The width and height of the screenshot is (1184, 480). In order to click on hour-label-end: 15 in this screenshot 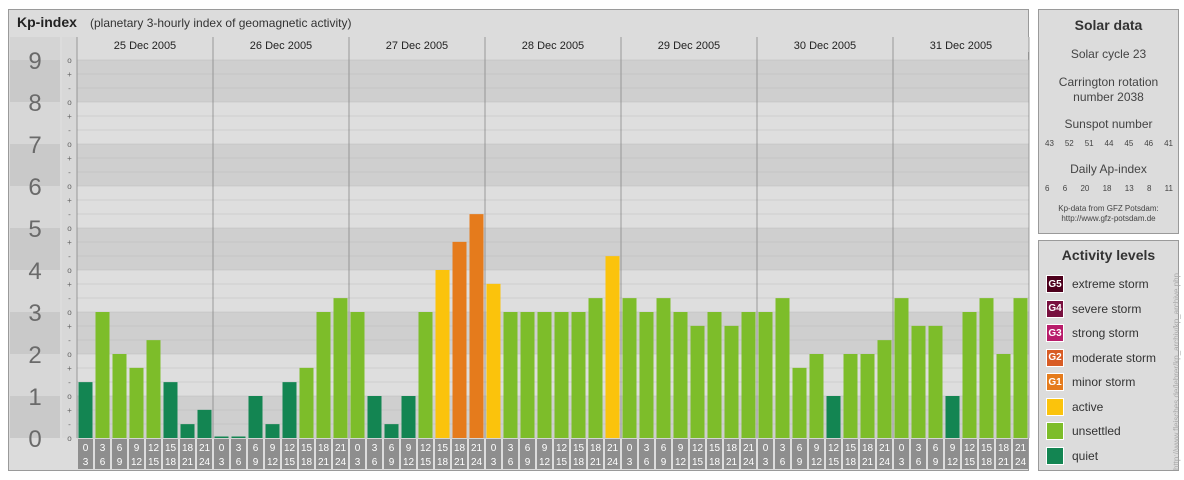, I will do `click(154, 462)`.